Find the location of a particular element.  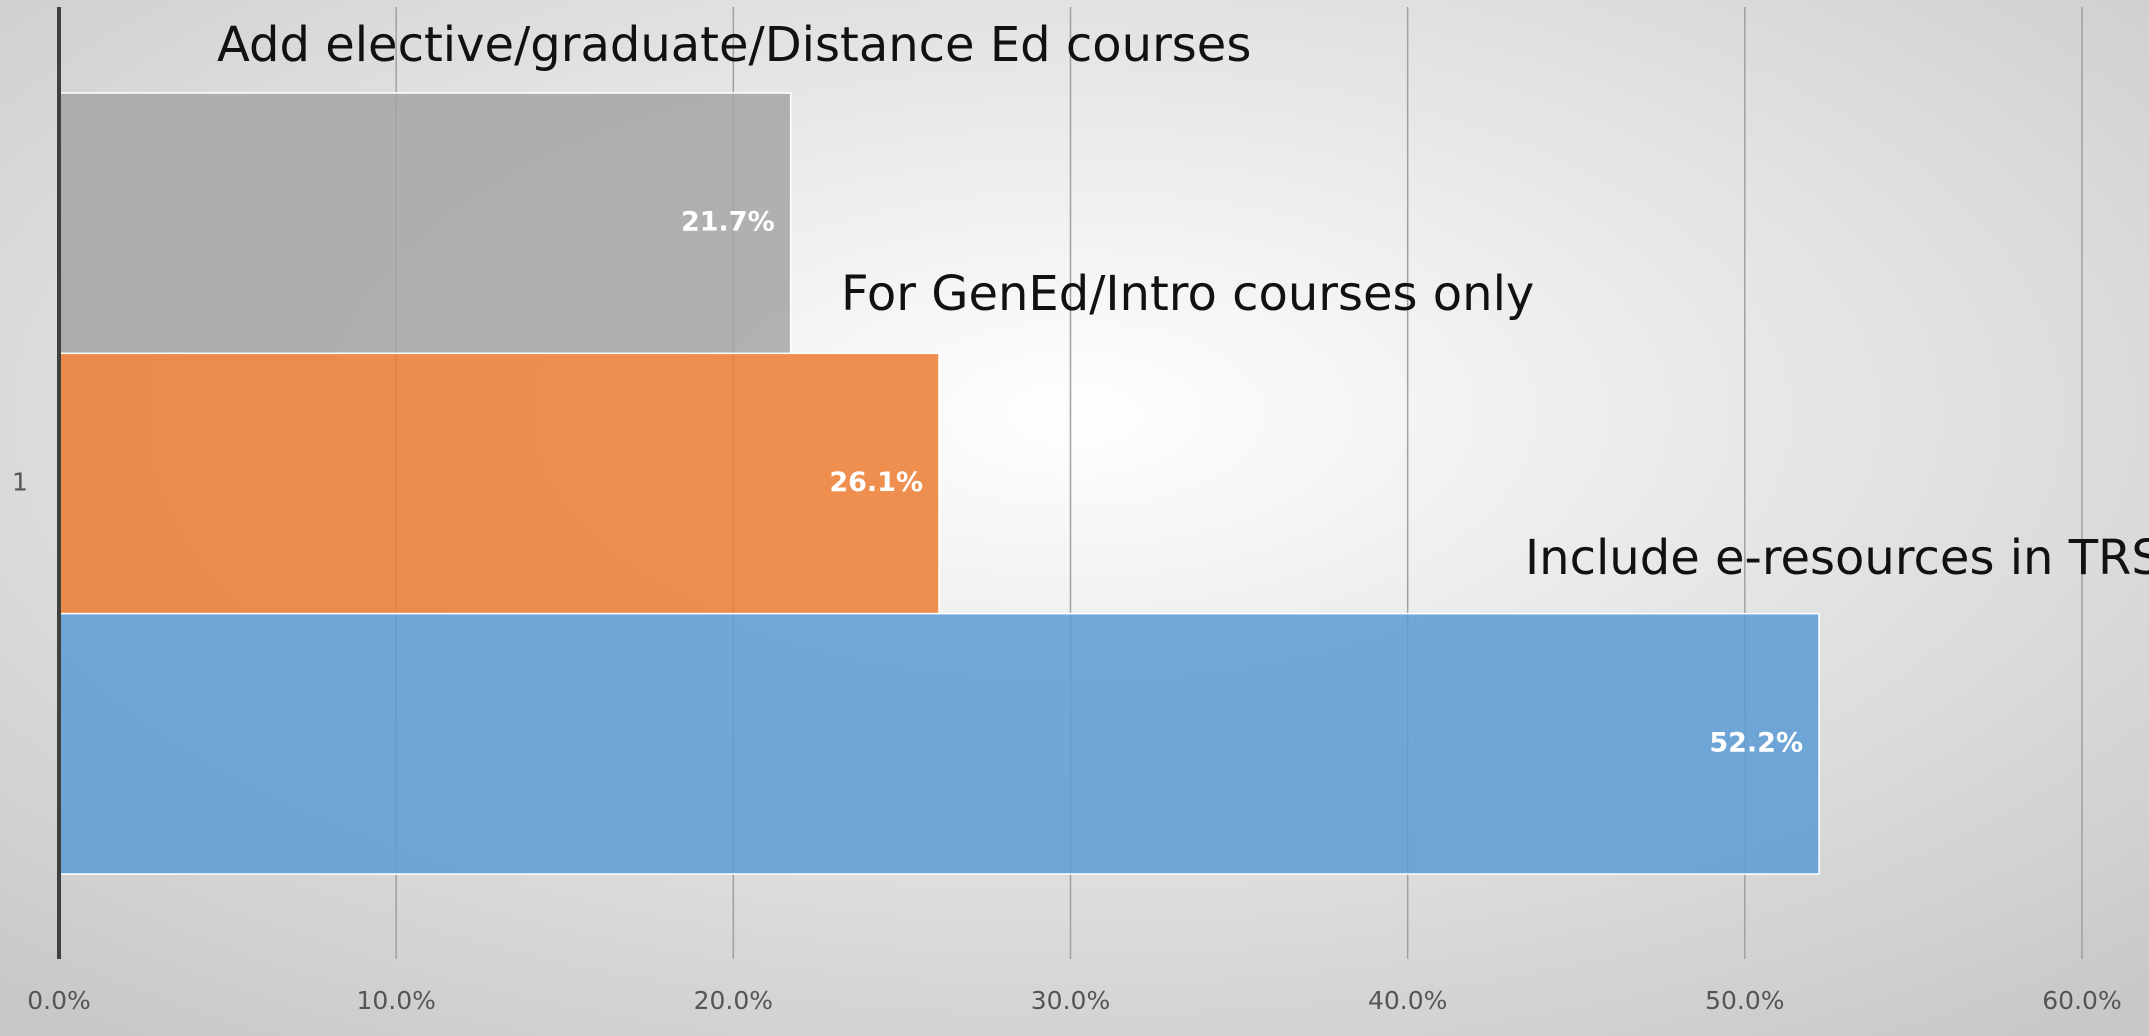

value-label: 52.2% is located at coordinates (1756, 742).